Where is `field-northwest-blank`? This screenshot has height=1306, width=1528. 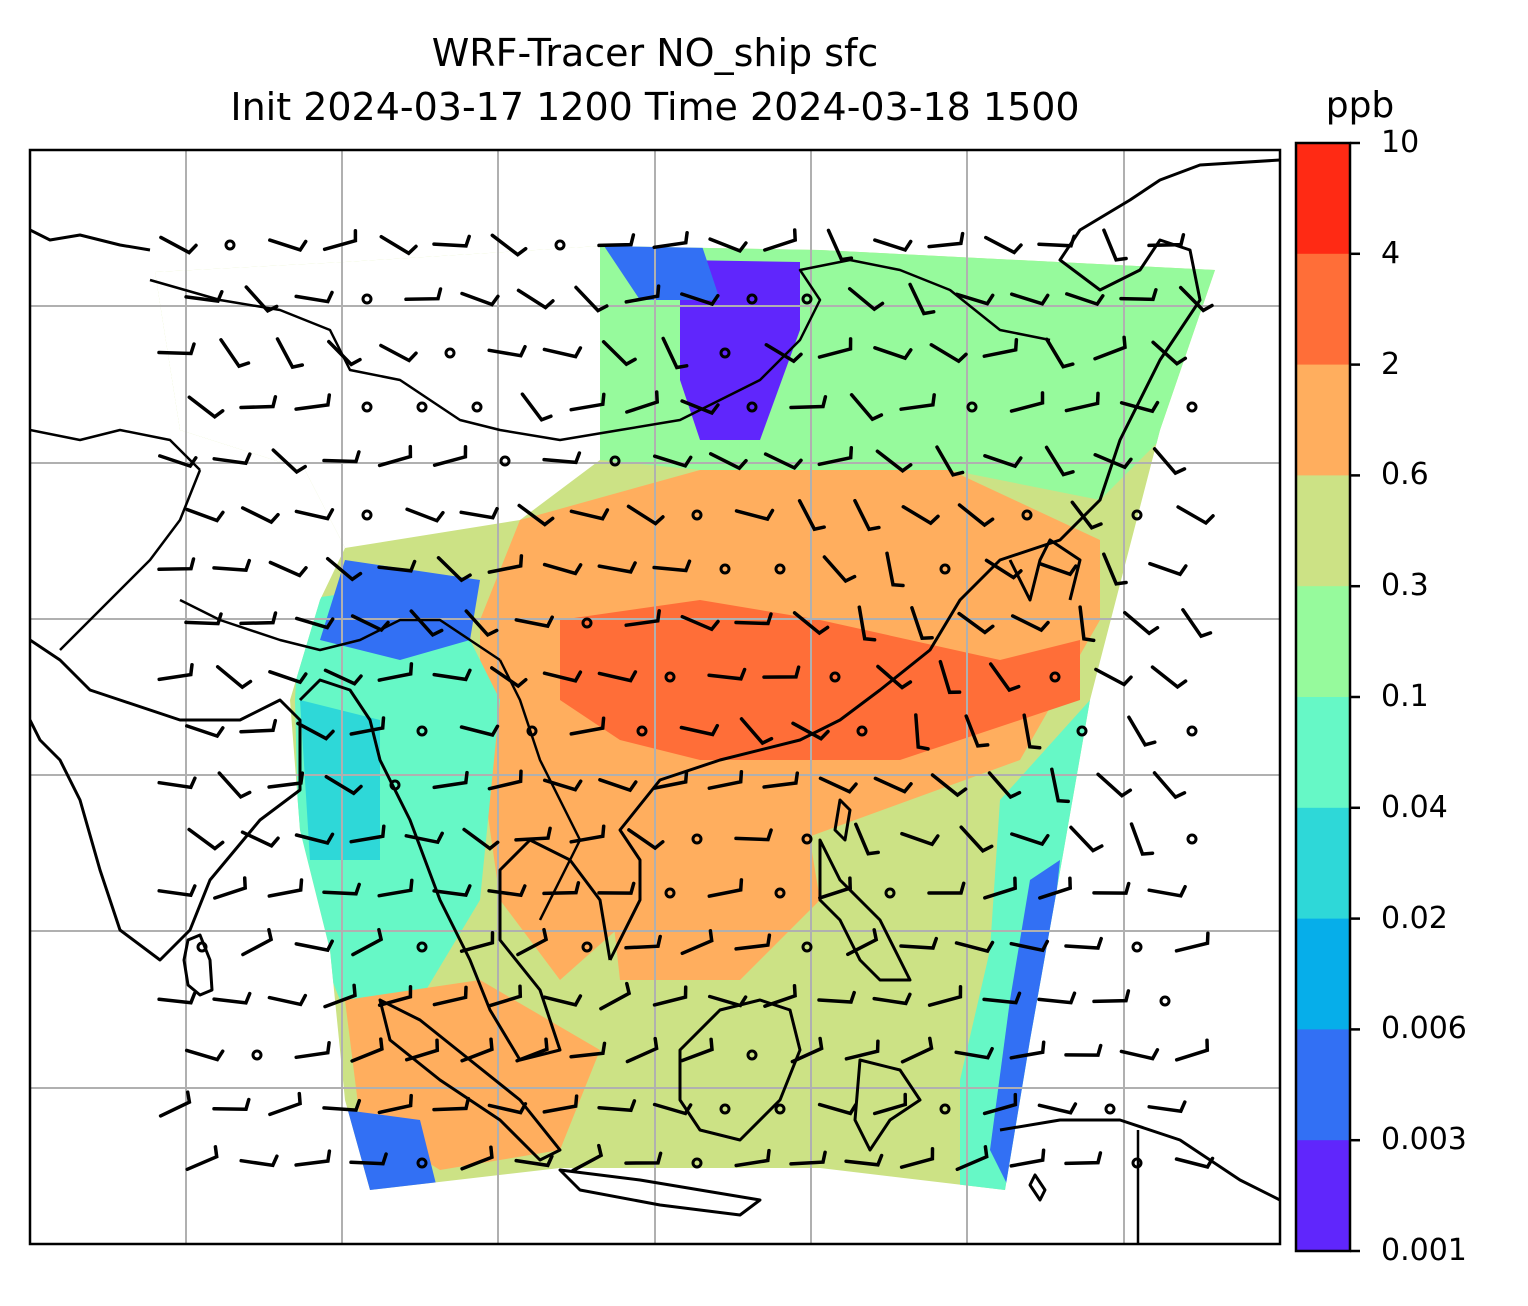 field-northwest-blank is located at coordinates (377, 397).